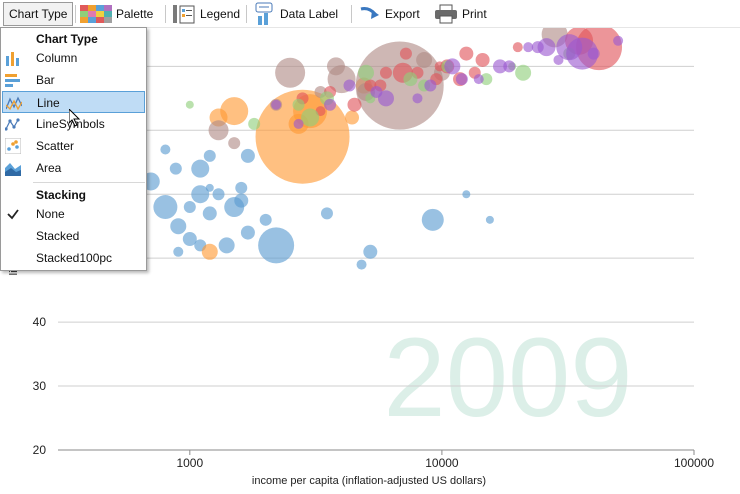 This screenshot has width=740, height=494. I want to click on data-label-icon, so click(264, 13).